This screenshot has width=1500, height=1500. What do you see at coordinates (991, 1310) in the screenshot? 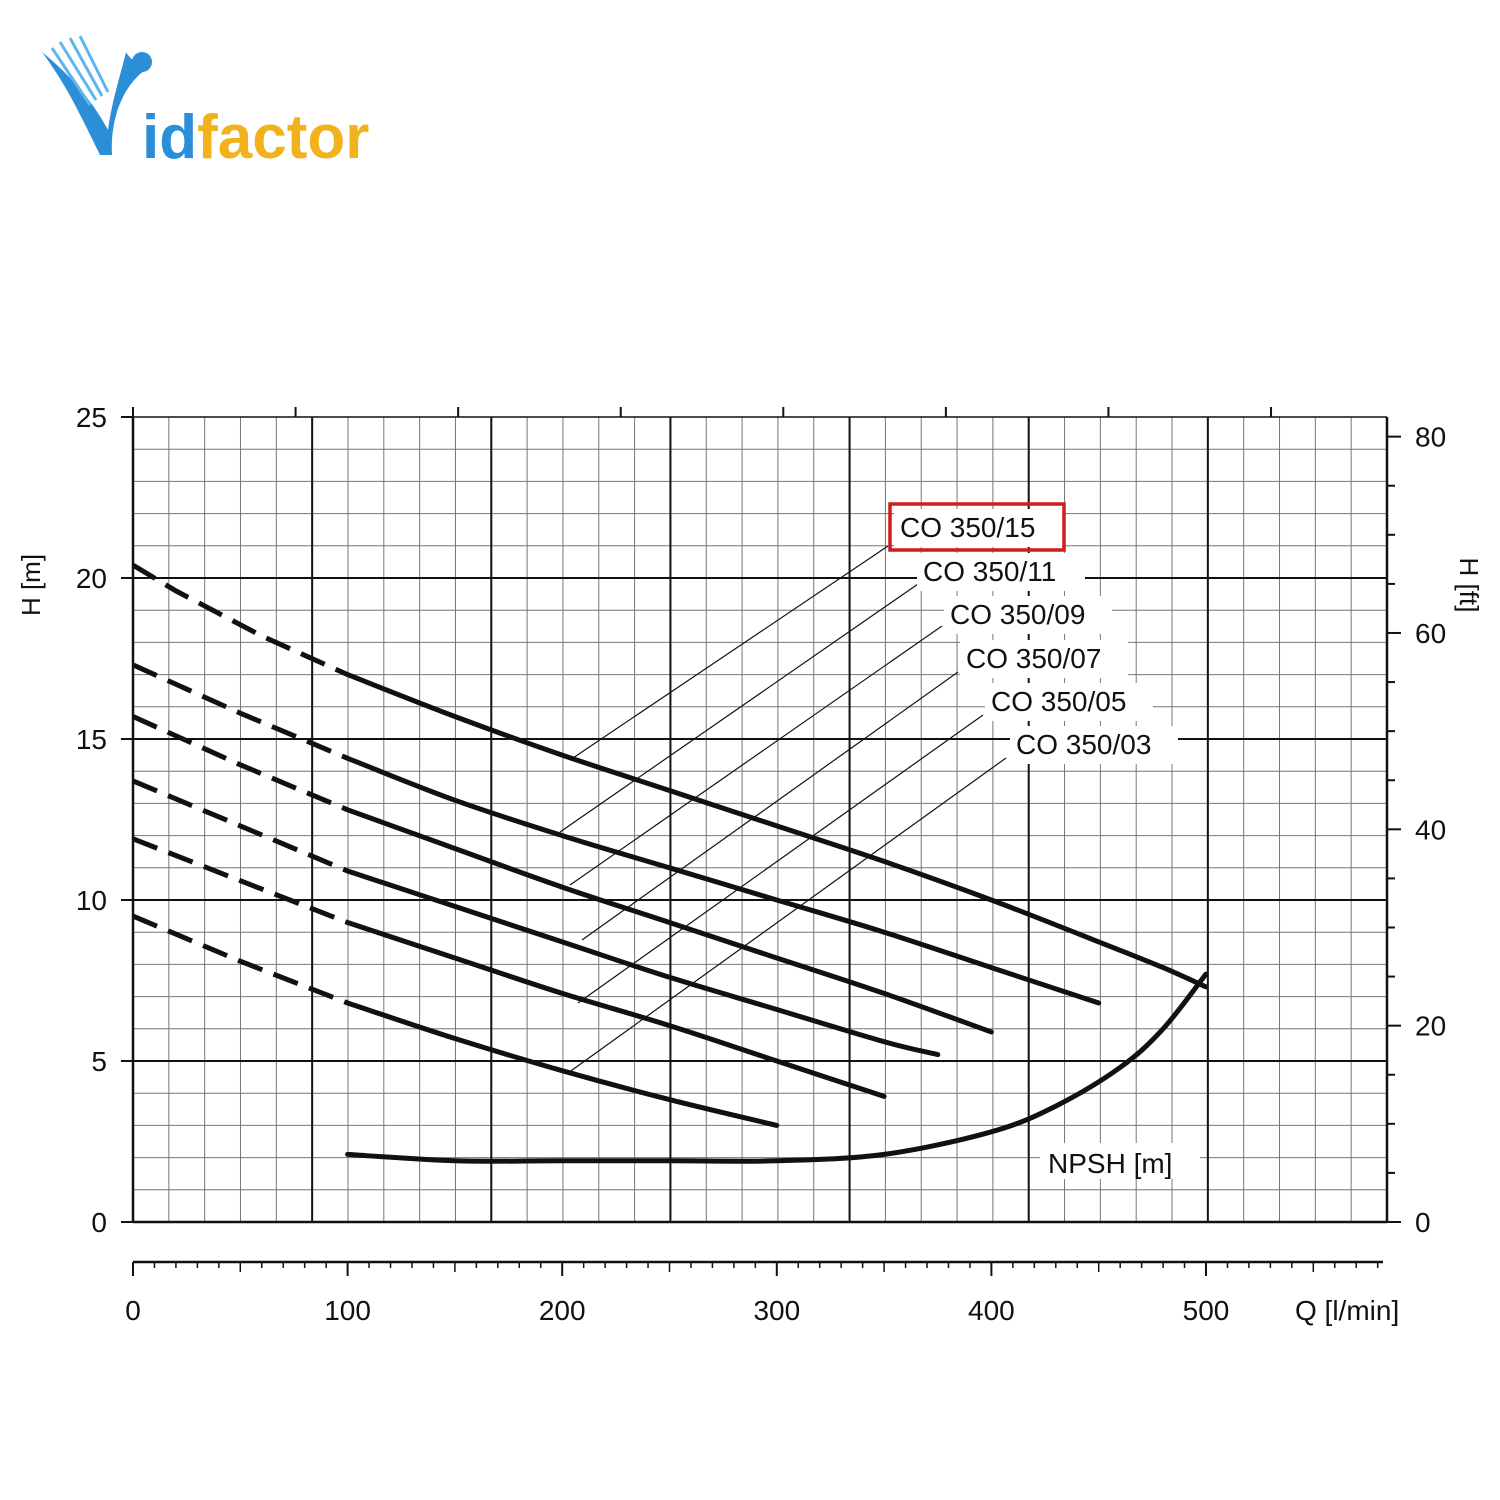
I see `x-tick-label: 400` at bounding box center [991, 1310].